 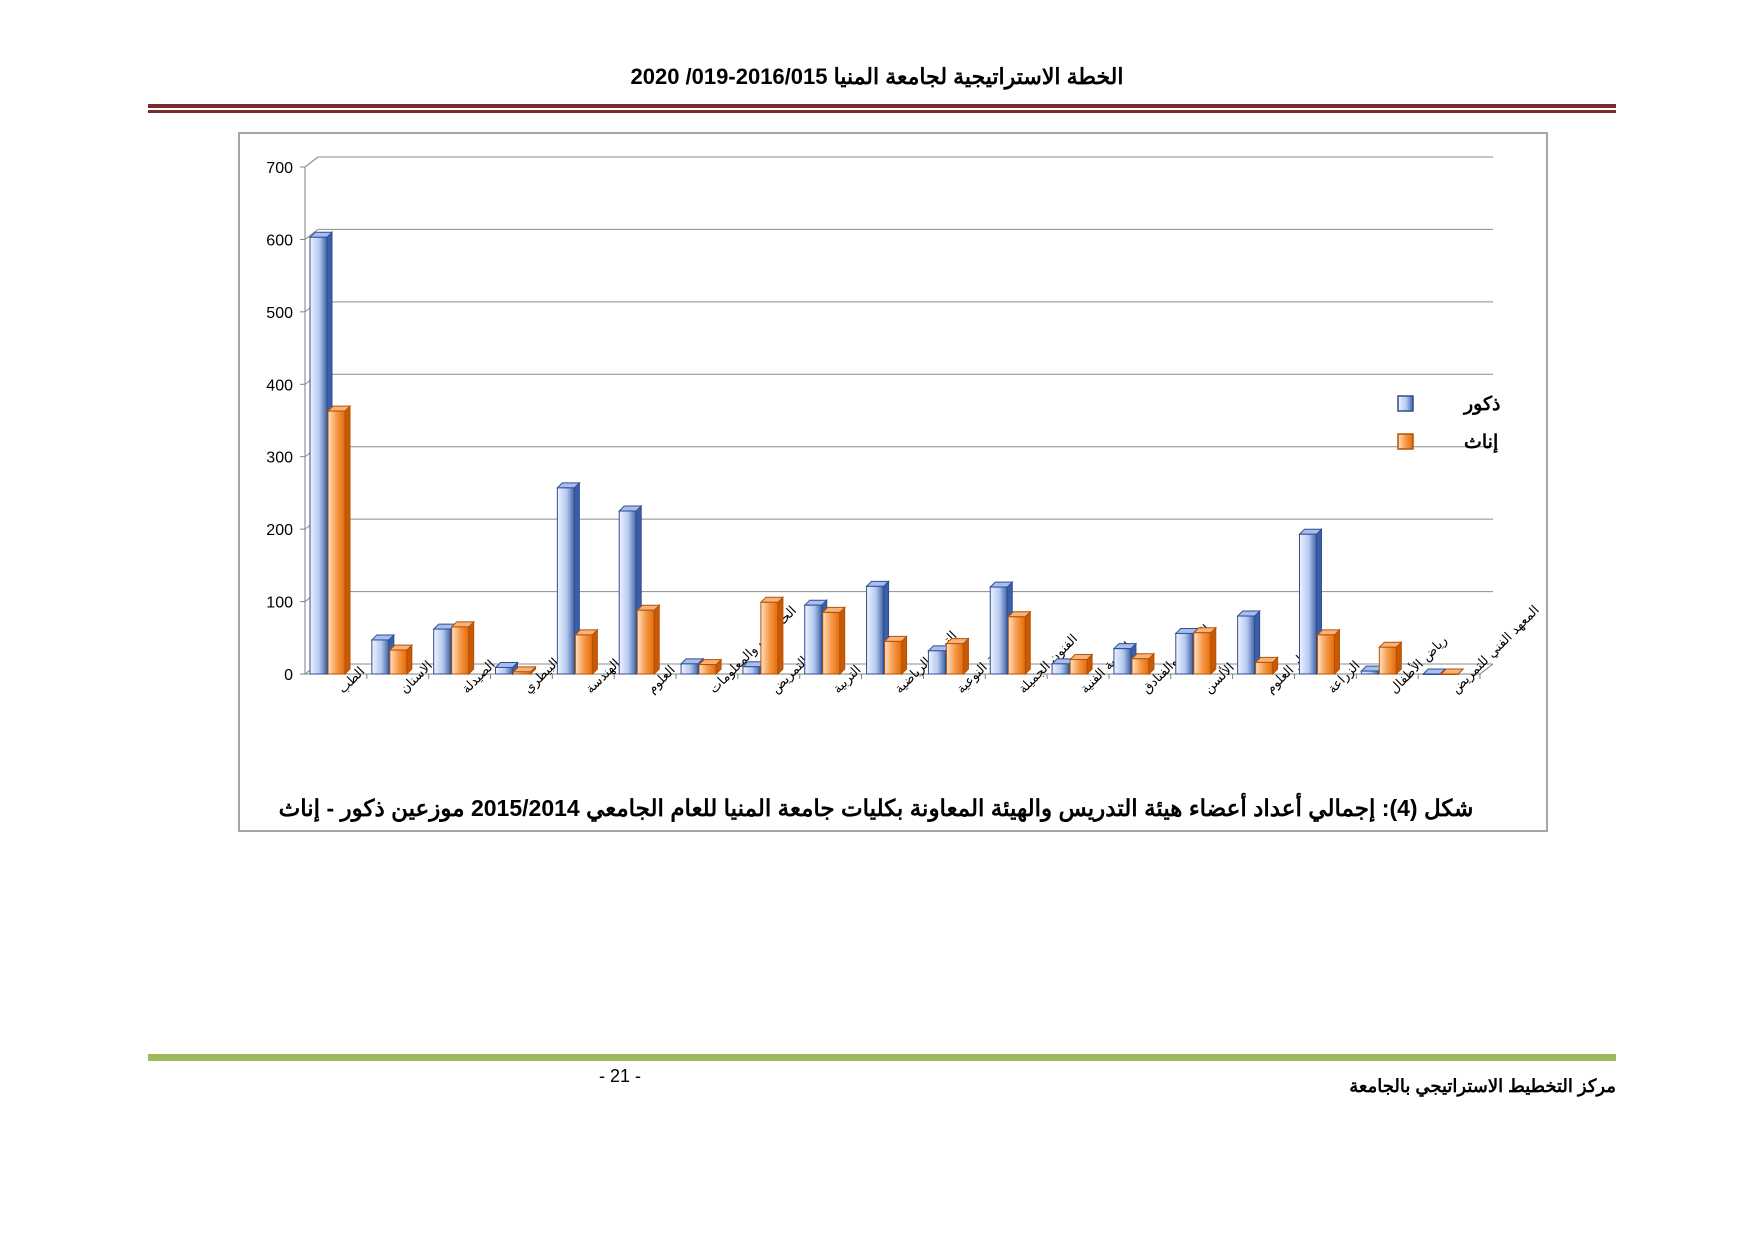 I want to click on x-axis-depth, so click(x=1486, y=669).